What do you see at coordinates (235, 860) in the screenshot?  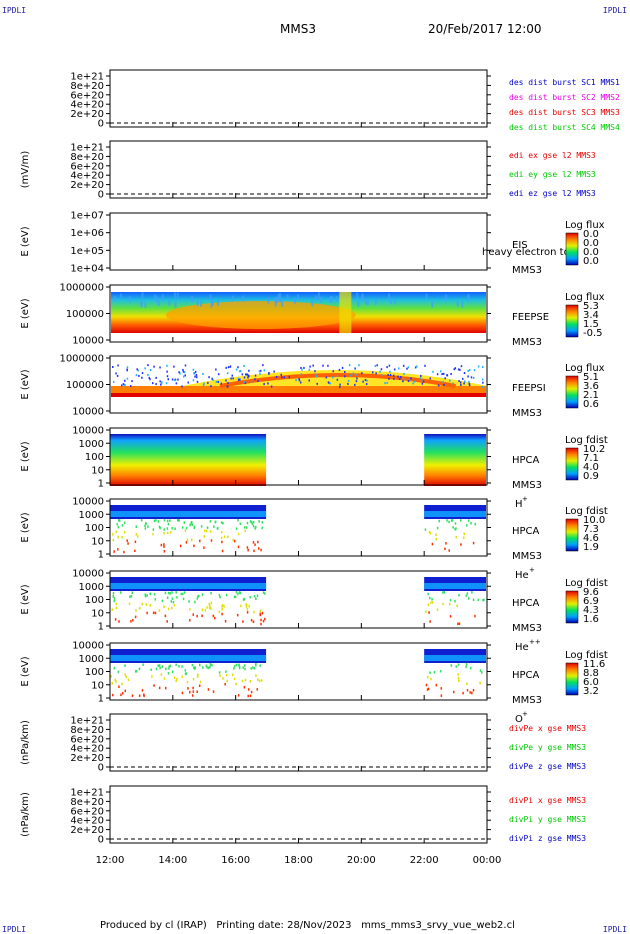 I see `x-tick-label: 16:00` at bounding box center [235, 860].